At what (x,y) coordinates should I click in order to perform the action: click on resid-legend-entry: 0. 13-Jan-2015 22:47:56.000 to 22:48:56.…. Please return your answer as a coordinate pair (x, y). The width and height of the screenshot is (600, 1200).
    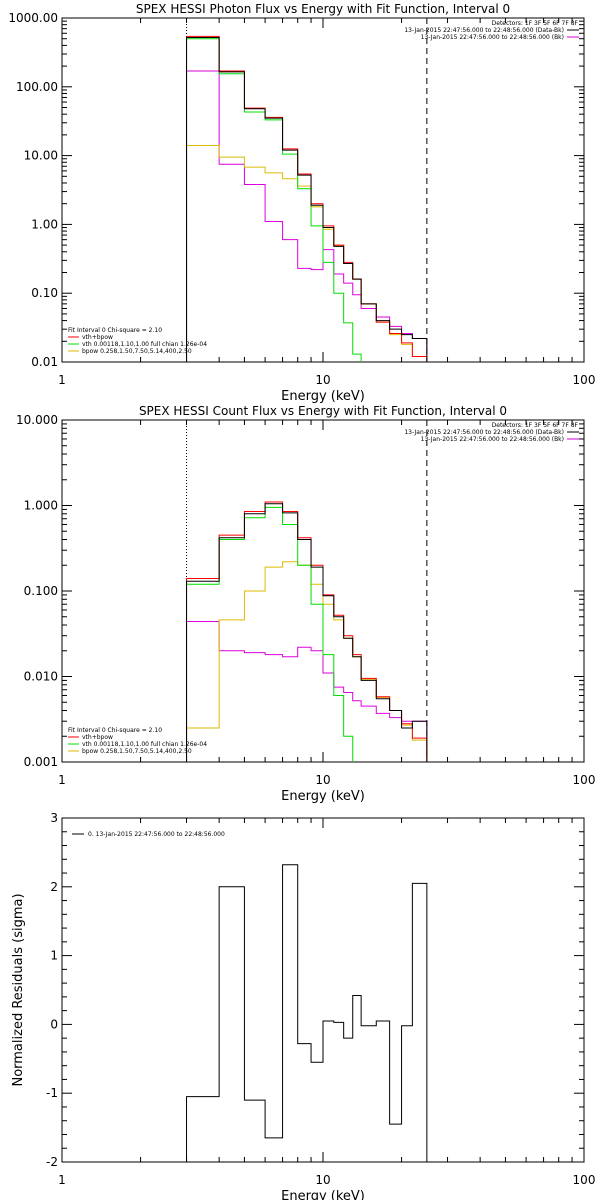
    Looking at the image, I should click on (156, 834).